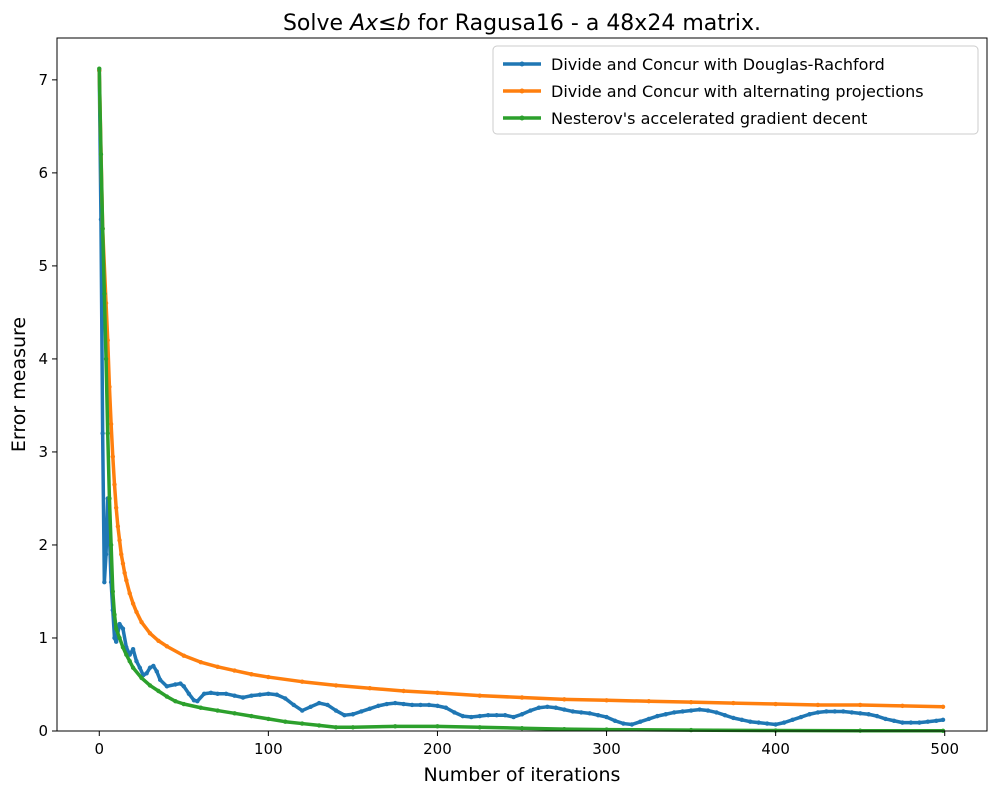 This screenshot has height=795, width=996. Describe the element at coordinates (268, 749) in the screenshot. I see `x-tick-label: 100` at that location.